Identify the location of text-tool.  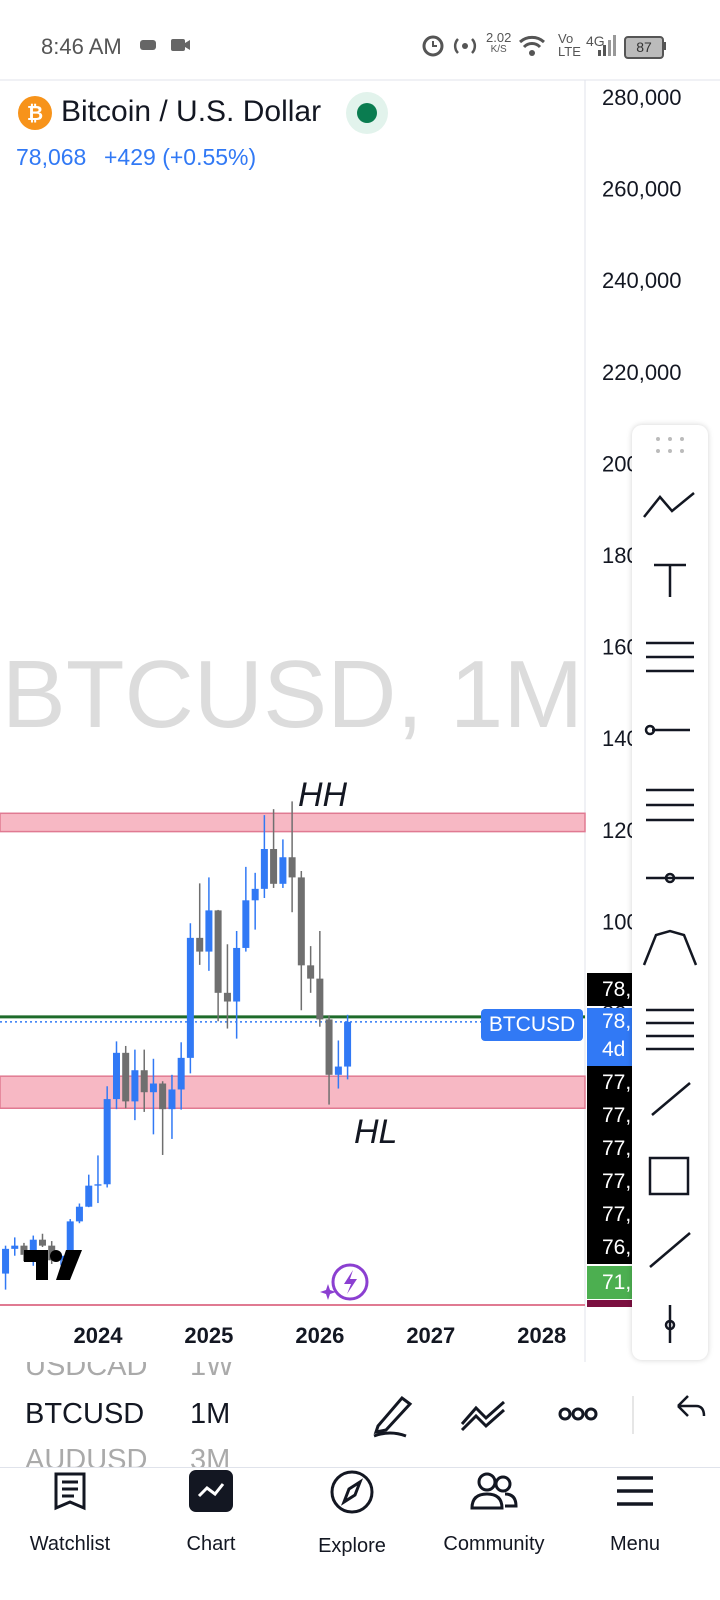
(670, 580).